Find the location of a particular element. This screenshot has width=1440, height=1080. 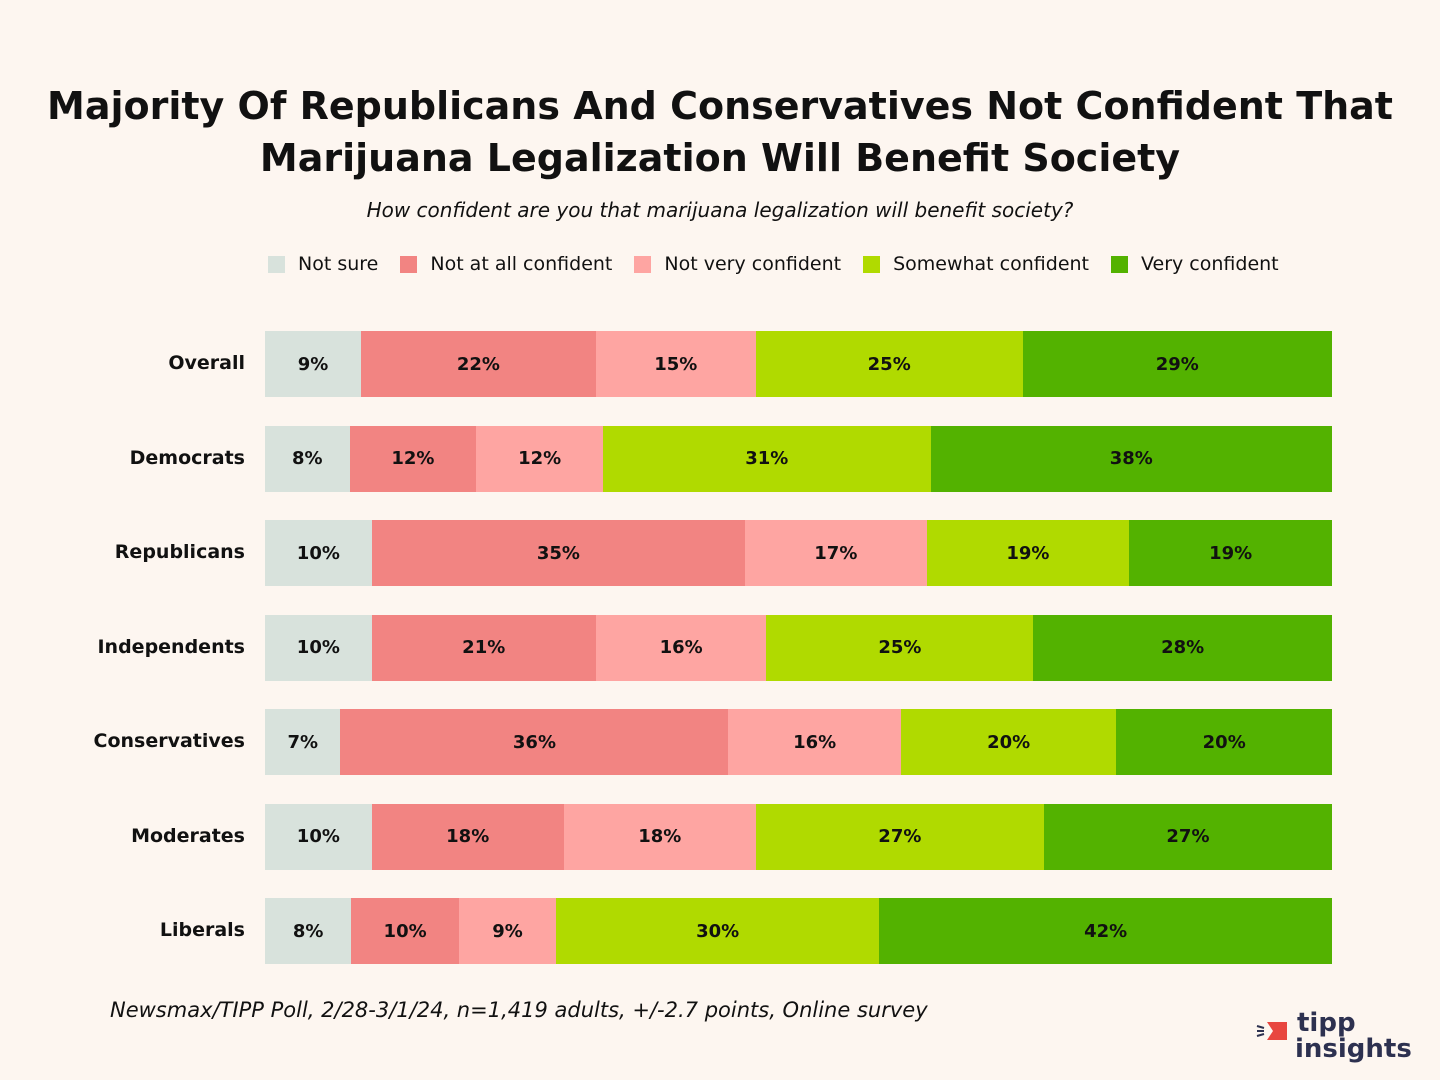

legend-item: Not sure is located at coordinates (323, 264).